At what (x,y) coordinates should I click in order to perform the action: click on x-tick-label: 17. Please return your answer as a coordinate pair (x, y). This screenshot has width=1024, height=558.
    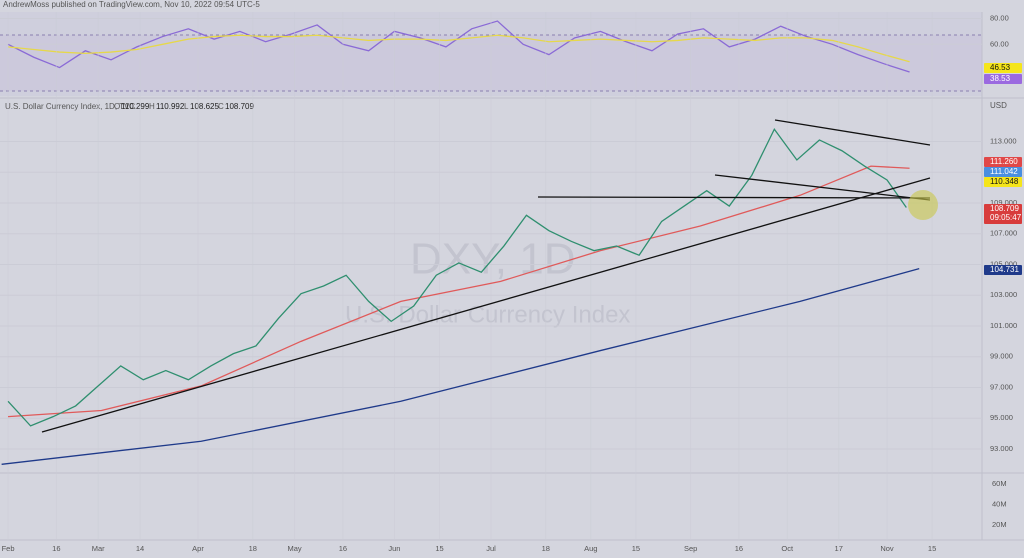
    Looking at the image, I should click on (839, 548).